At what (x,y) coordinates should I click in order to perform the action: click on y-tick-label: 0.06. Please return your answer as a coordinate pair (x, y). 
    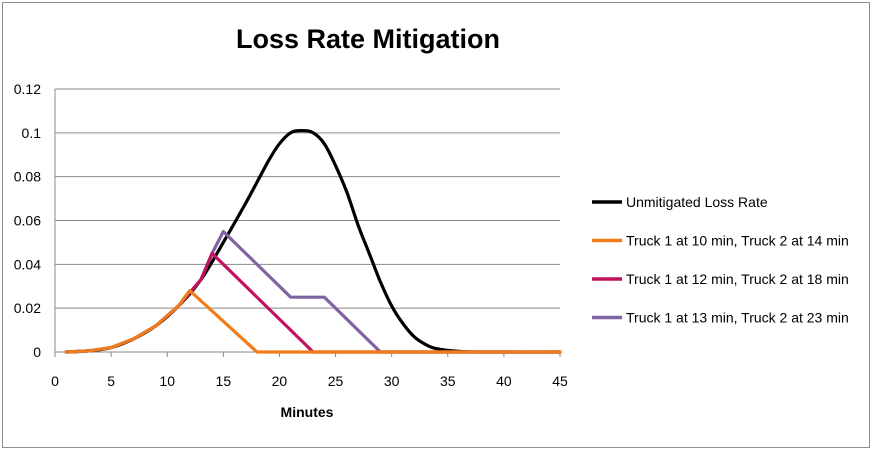
    Looking at the image, I should click on (27, 221).